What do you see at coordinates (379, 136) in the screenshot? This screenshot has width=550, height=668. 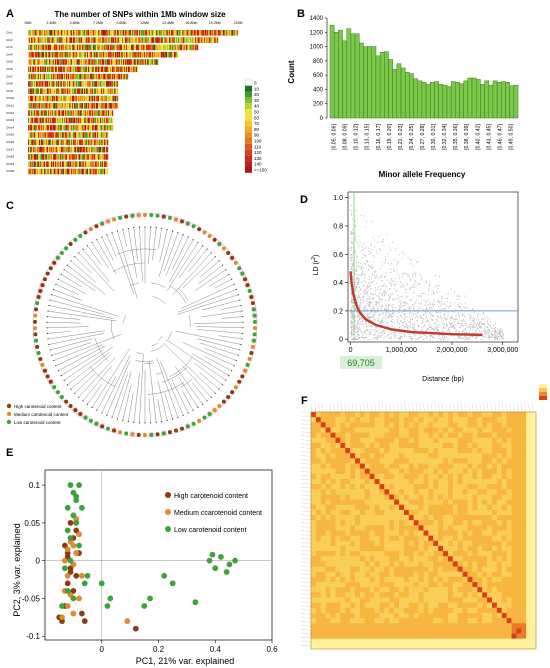 I see `panel-b-x-tick-label: [0.16, 0.17]` at bounding box center [379, 136].